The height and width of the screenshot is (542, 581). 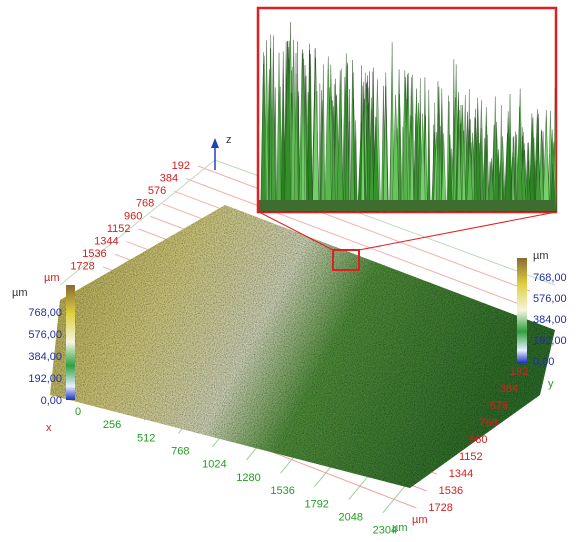 I want to click on right-colorbar-label: 768,00, so click(x=550, y=278).